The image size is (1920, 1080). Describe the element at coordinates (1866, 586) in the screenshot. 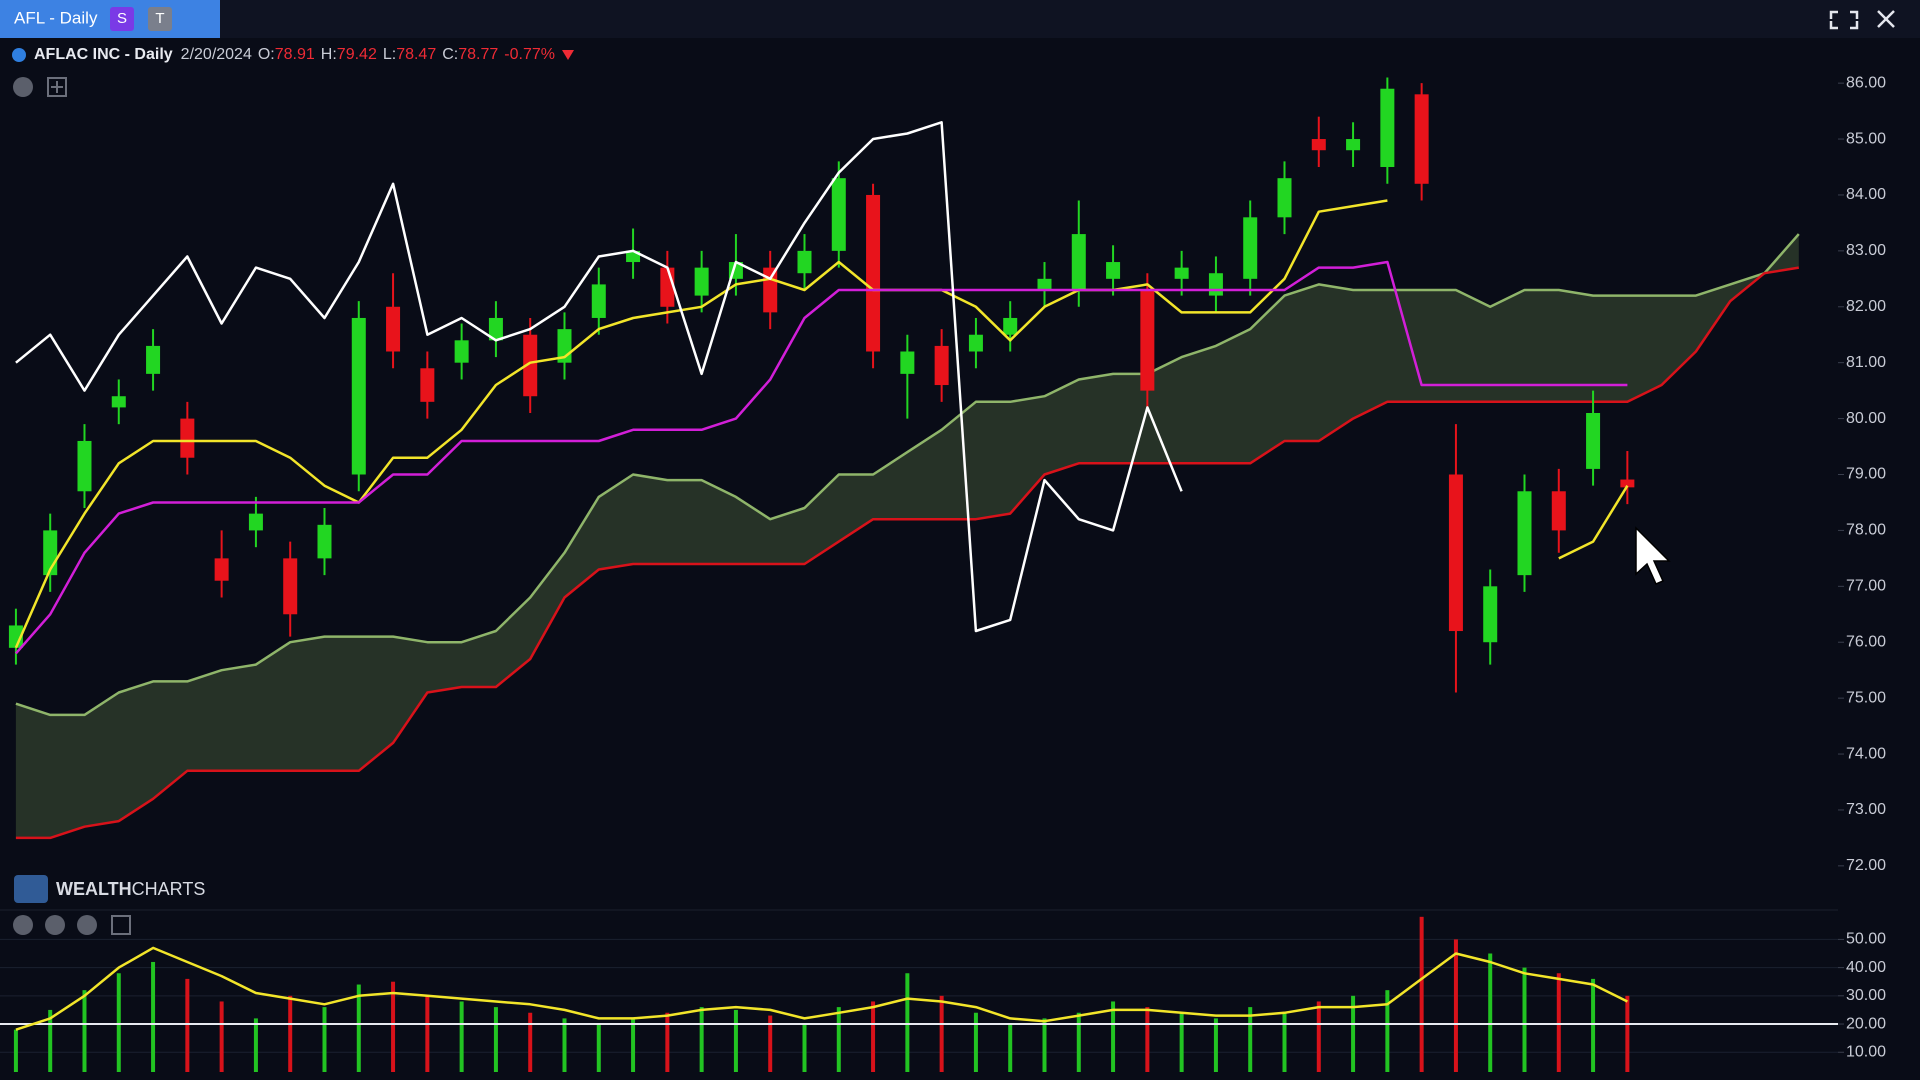

I see `y-tick-label: 77.00` at that location.